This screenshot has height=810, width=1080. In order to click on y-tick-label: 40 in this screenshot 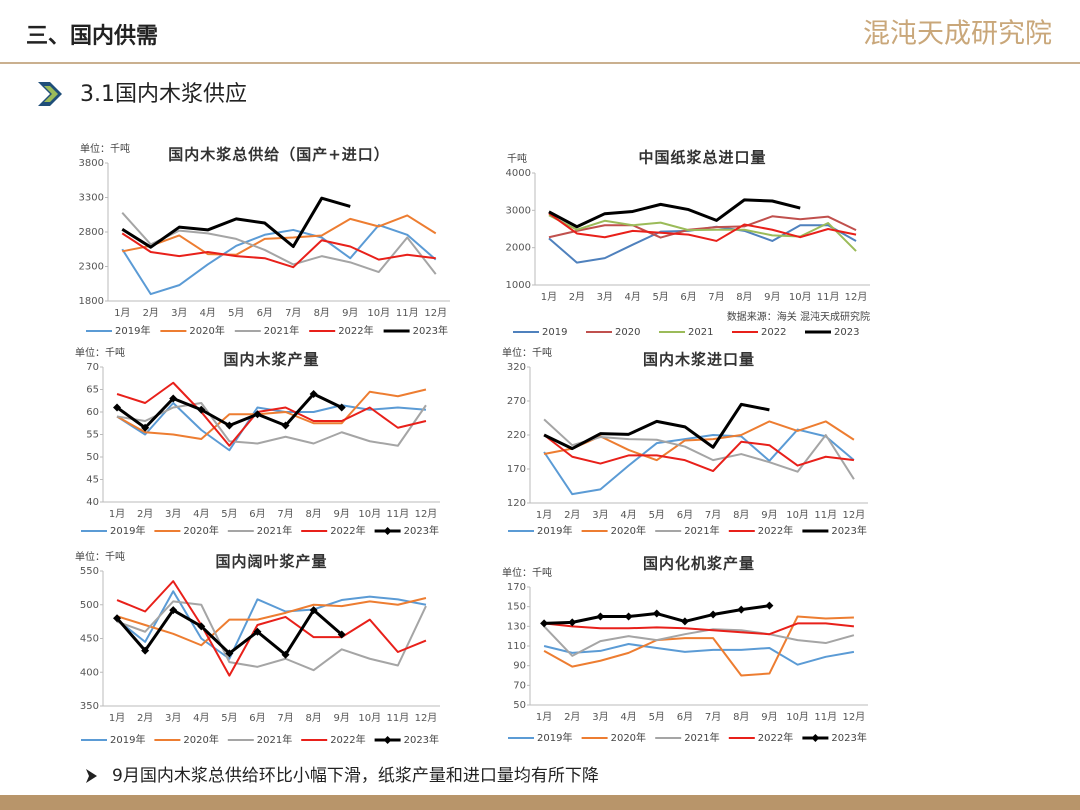, I will do `click(92, 502)`.